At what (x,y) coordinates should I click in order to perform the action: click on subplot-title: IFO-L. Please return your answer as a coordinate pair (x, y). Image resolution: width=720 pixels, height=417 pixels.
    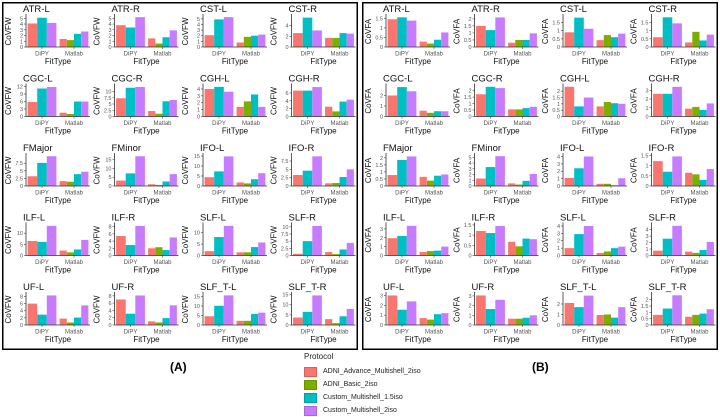
    Looking at the image, I should click on (212, 148).